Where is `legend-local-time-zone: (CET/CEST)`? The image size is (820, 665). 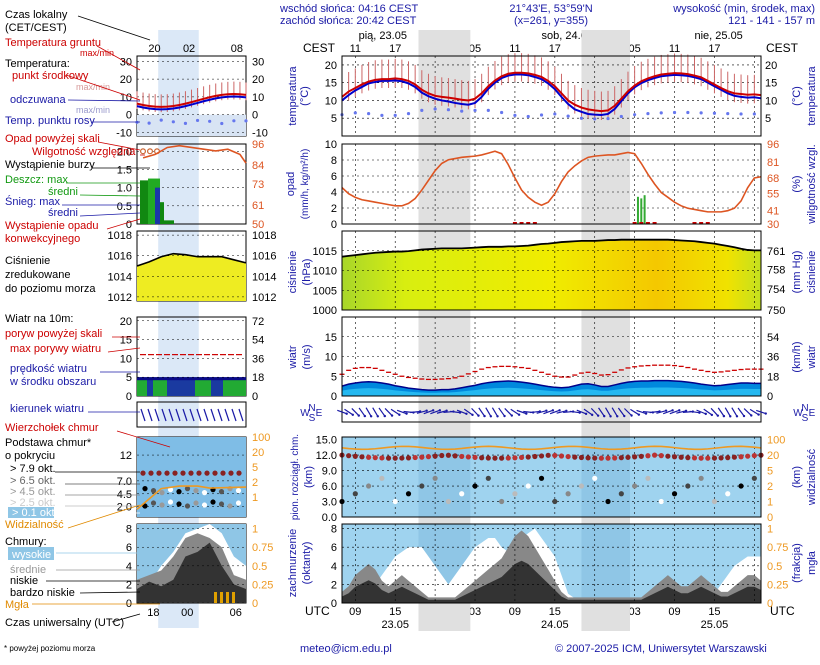 legend-local-time-zone: (CET/CEST) is located at coordinates (36, 28).